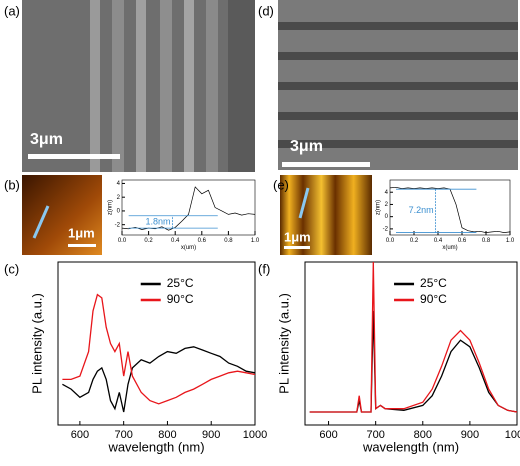 This screenshot has width=520, height=466. What do you see at coordinates (326, 215) in the screenshot?
I see `afm-image-e` at bounding box center [326, 215].